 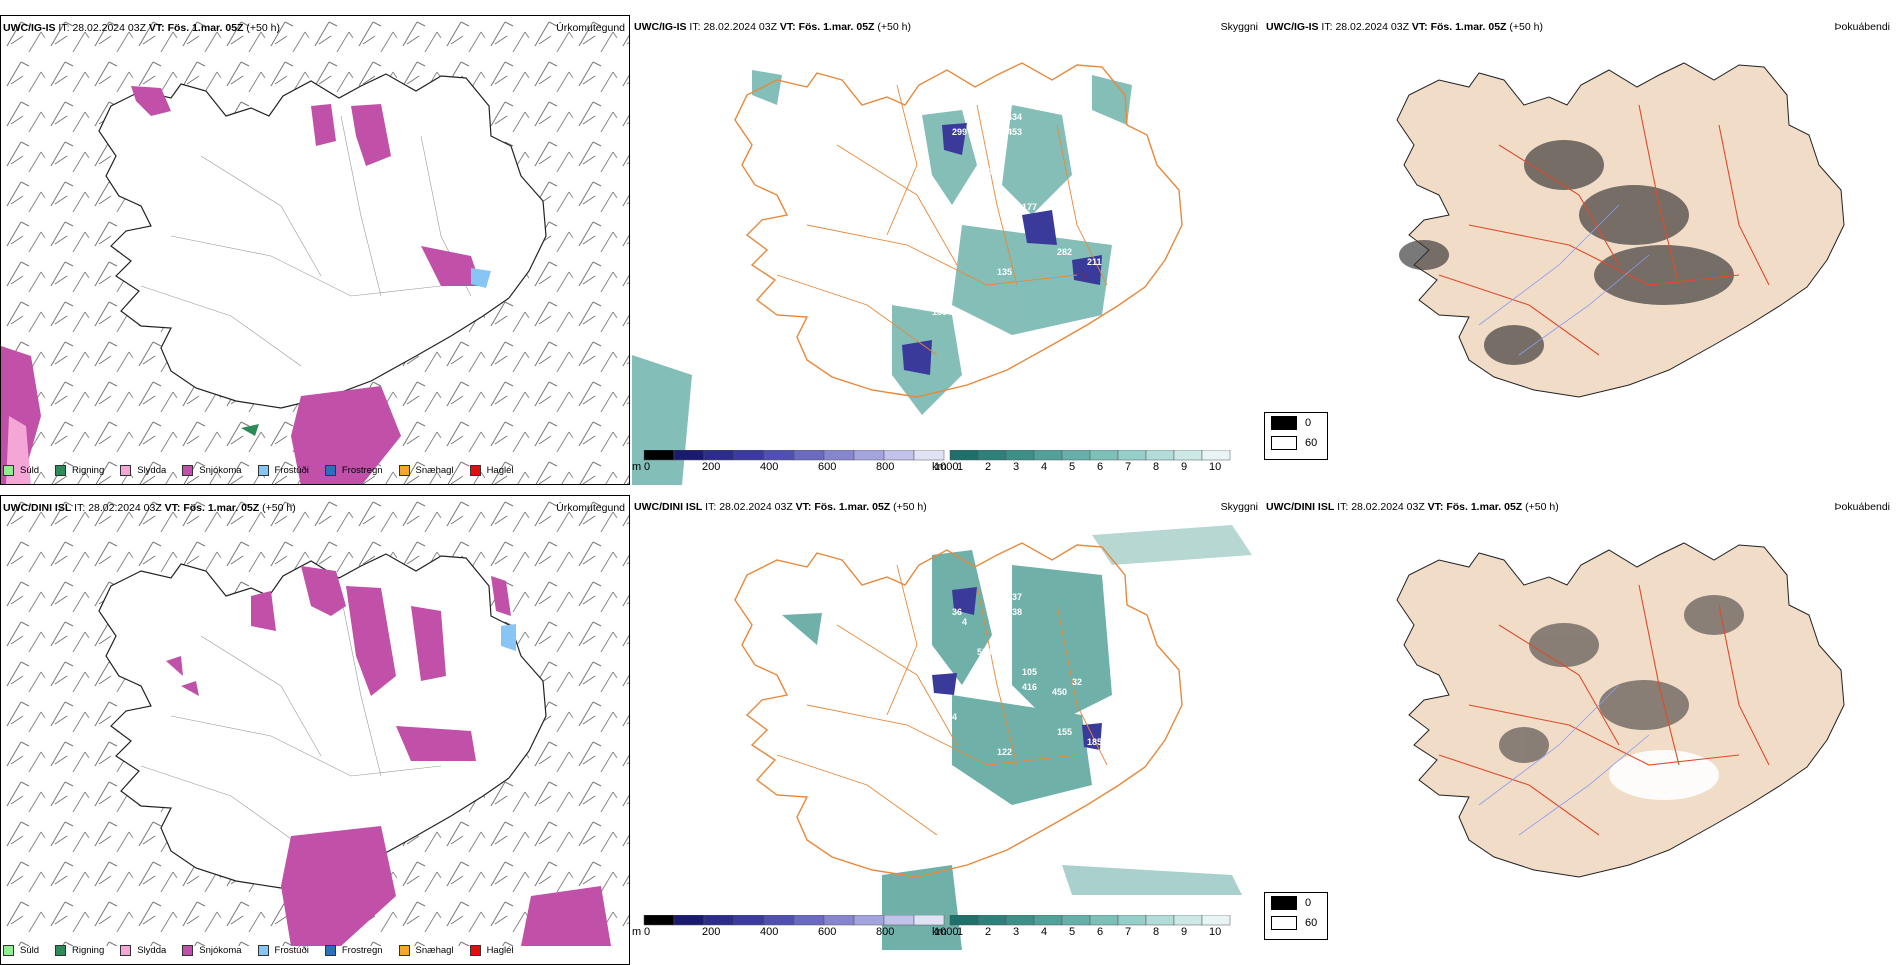 What do you see at coordinates (152, 470) in the screenshot?
I see `legend-label: Slydda` at bounding box center [152, 470].